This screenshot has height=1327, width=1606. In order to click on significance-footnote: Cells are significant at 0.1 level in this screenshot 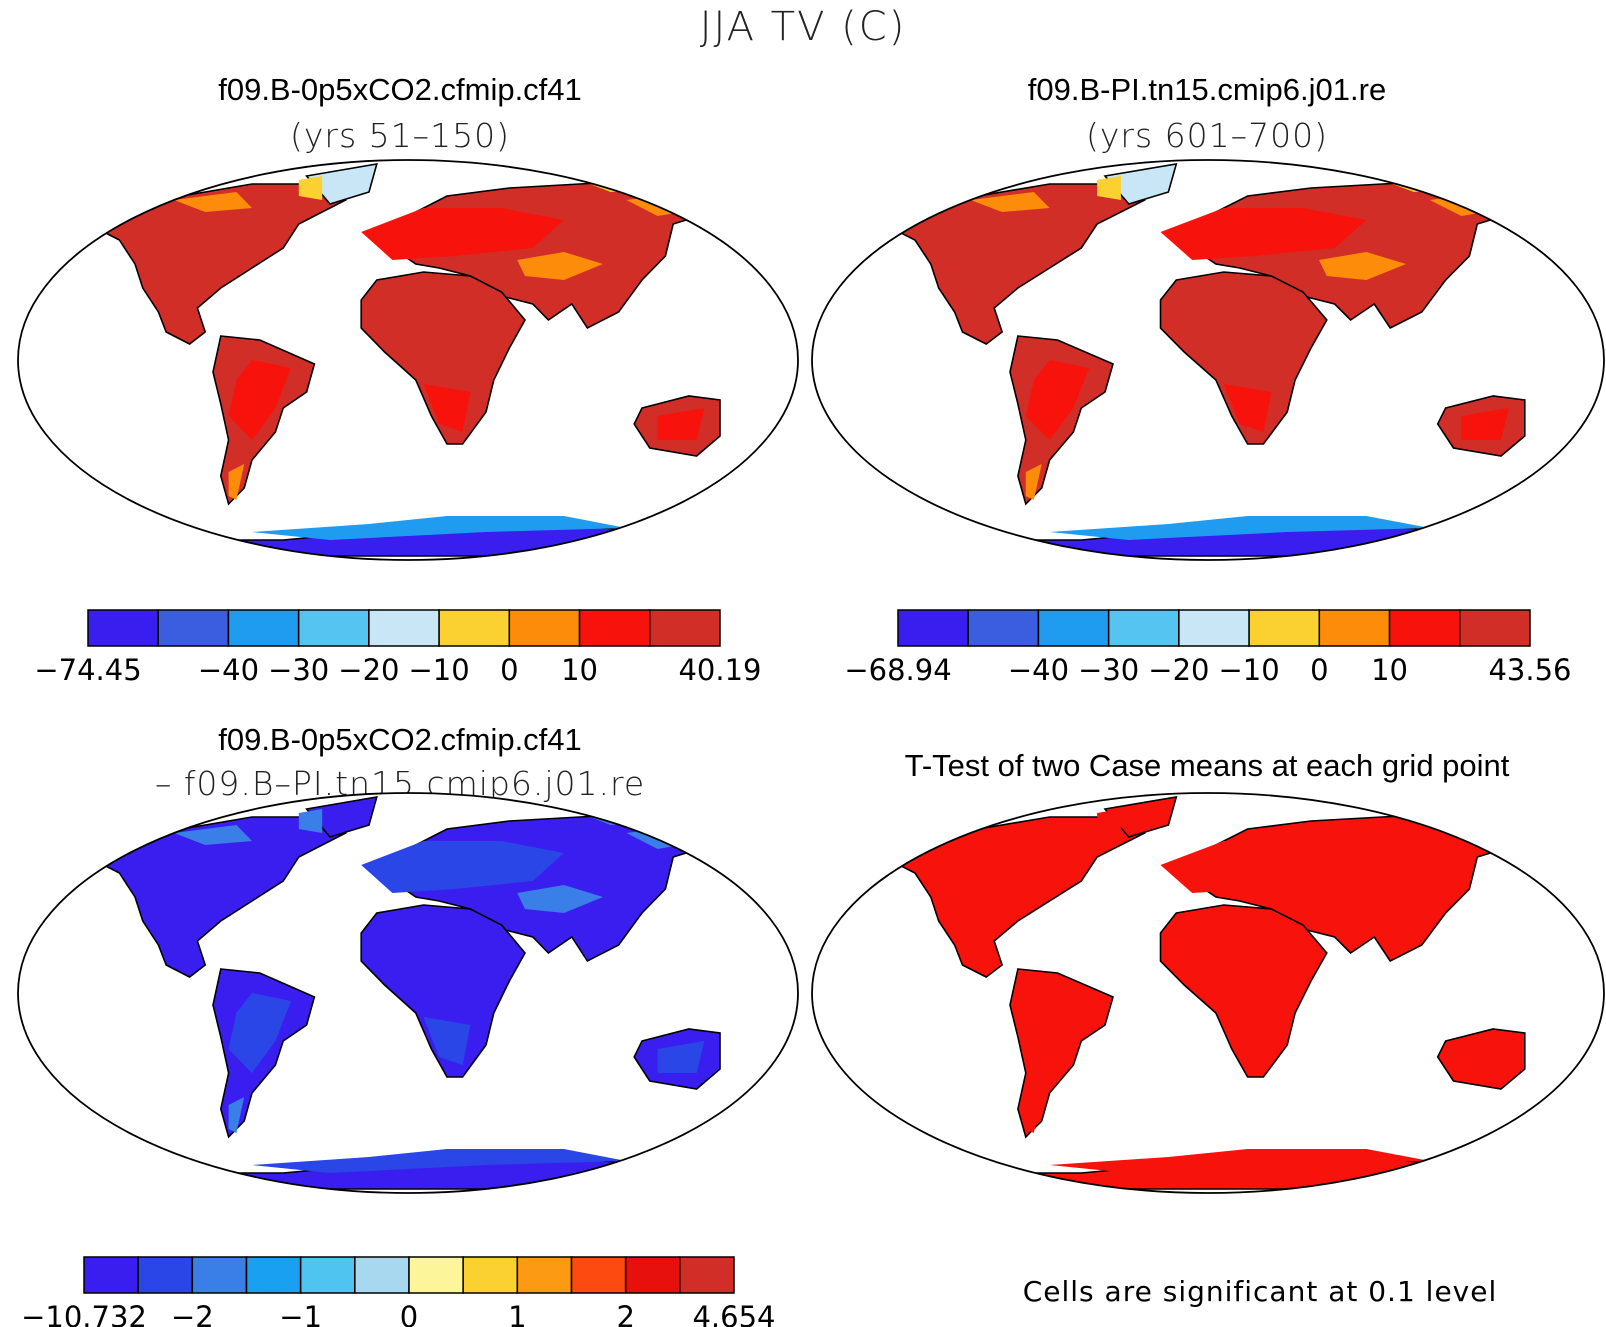, I will do `click(1260, 1291)`.